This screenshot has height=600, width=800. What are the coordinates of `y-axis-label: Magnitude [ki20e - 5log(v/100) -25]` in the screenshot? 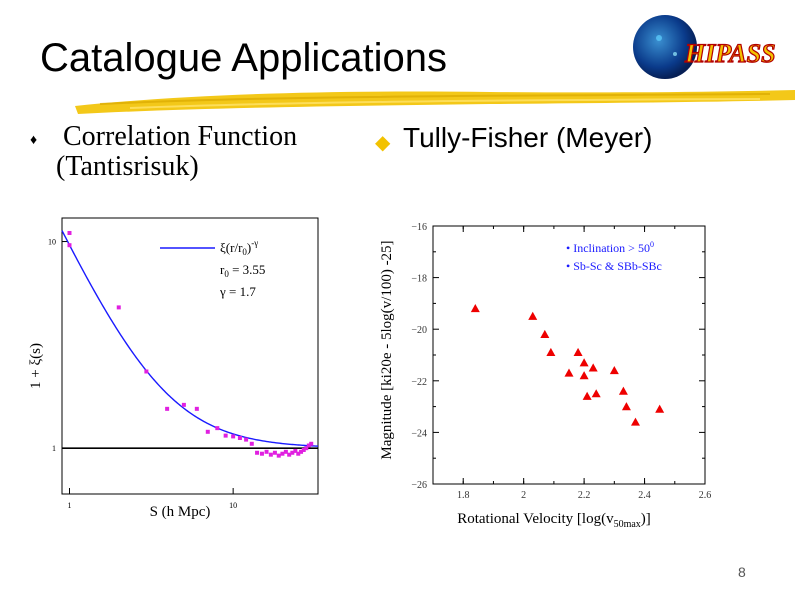 It's located at (387, 349).